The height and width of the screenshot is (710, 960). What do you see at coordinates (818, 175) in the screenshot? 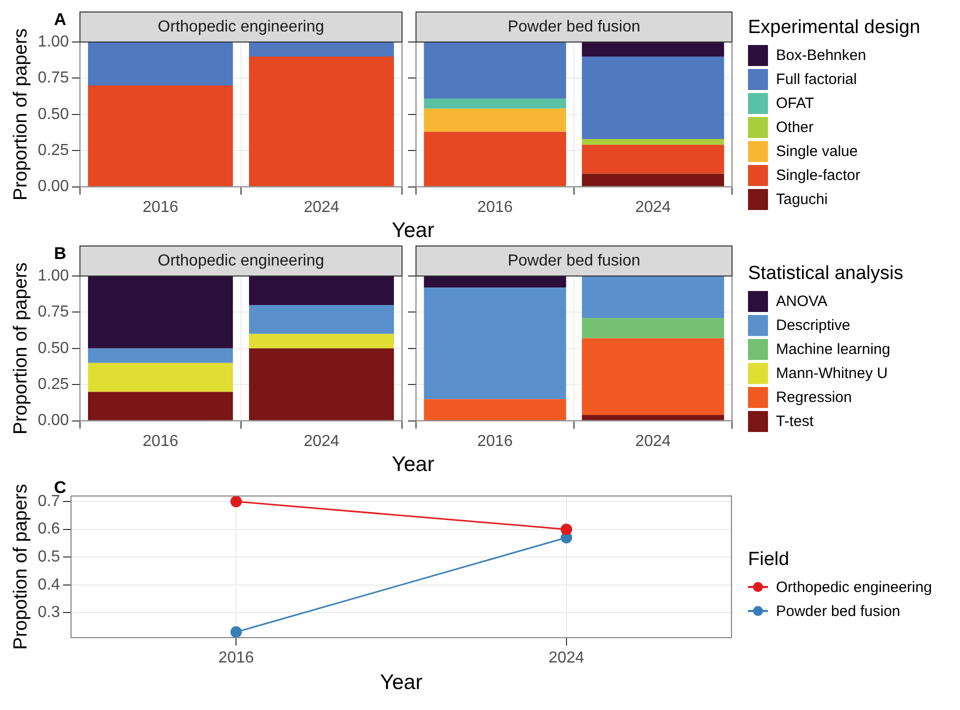
I see `legend-label: Single-factor` at bounding box center [818, 175].